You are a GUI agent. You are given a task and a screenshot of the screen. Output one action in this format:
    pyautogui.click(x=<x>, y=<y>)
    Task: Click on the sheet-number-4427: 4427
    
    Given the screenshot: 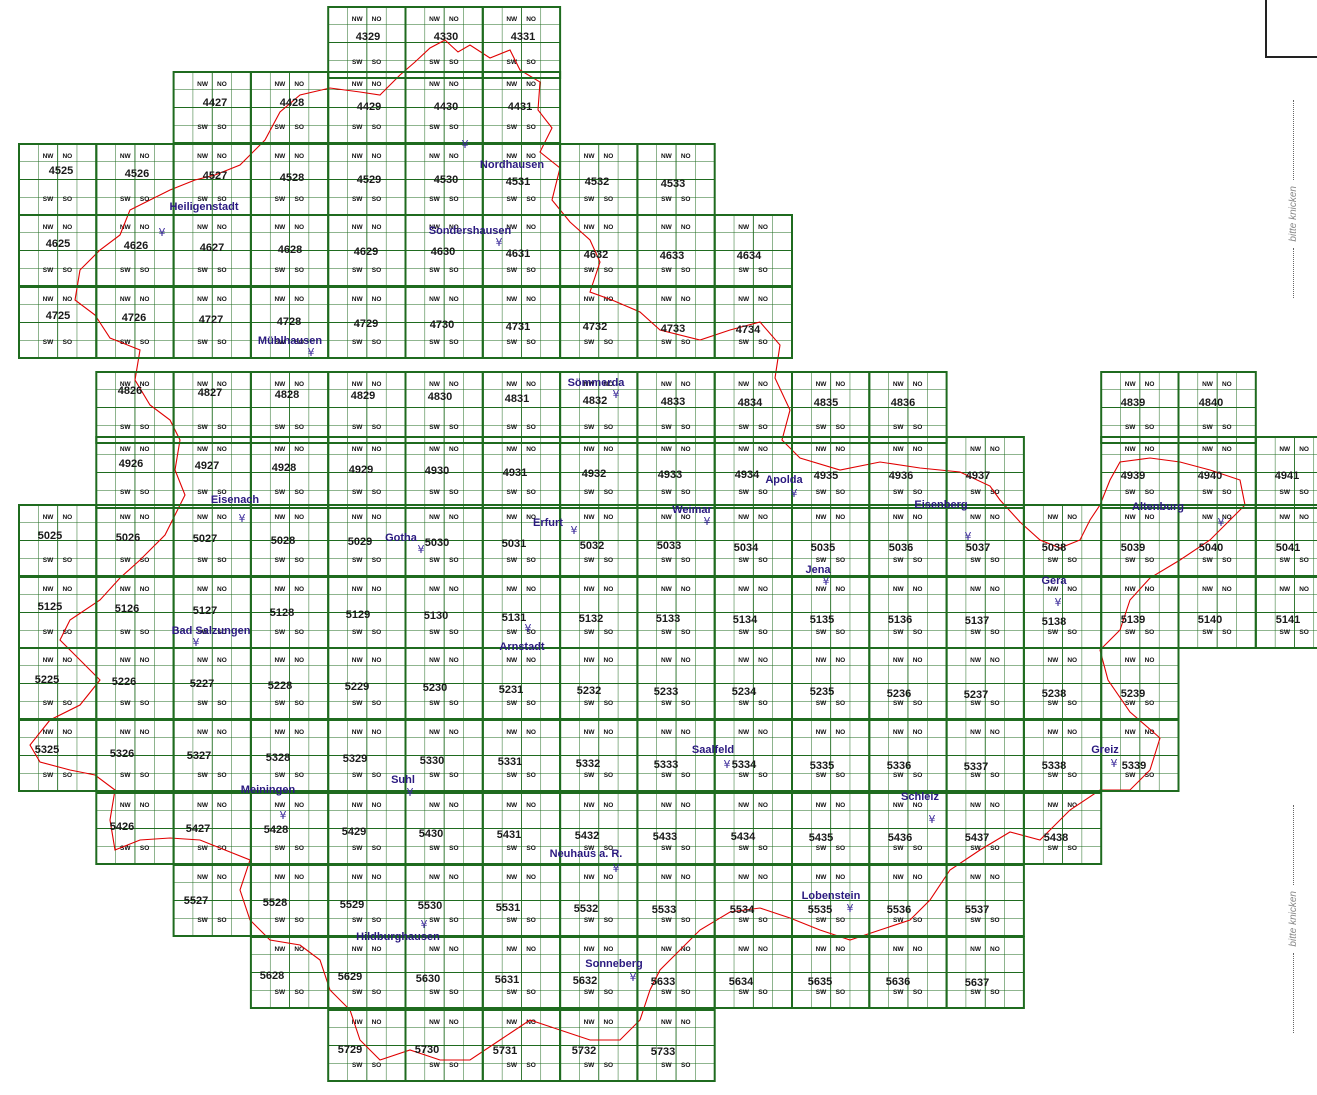 What is the action you would take?
    pyautogui.click(x=215, y=103)
    